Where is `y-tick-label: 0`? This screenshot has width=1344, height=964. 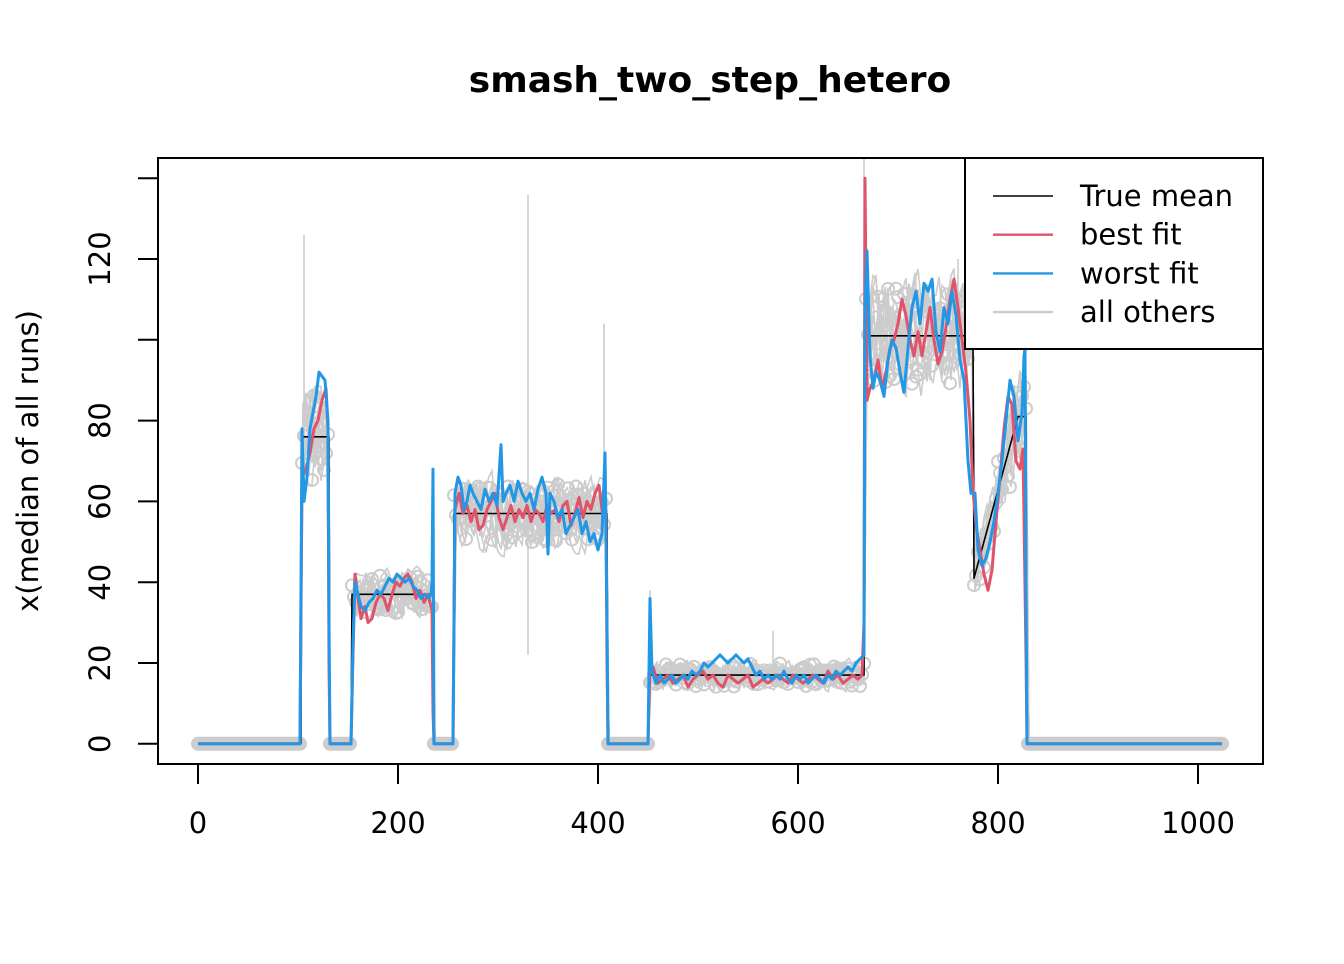
y-tick-label: 0 is located at coordinates (100, 744).